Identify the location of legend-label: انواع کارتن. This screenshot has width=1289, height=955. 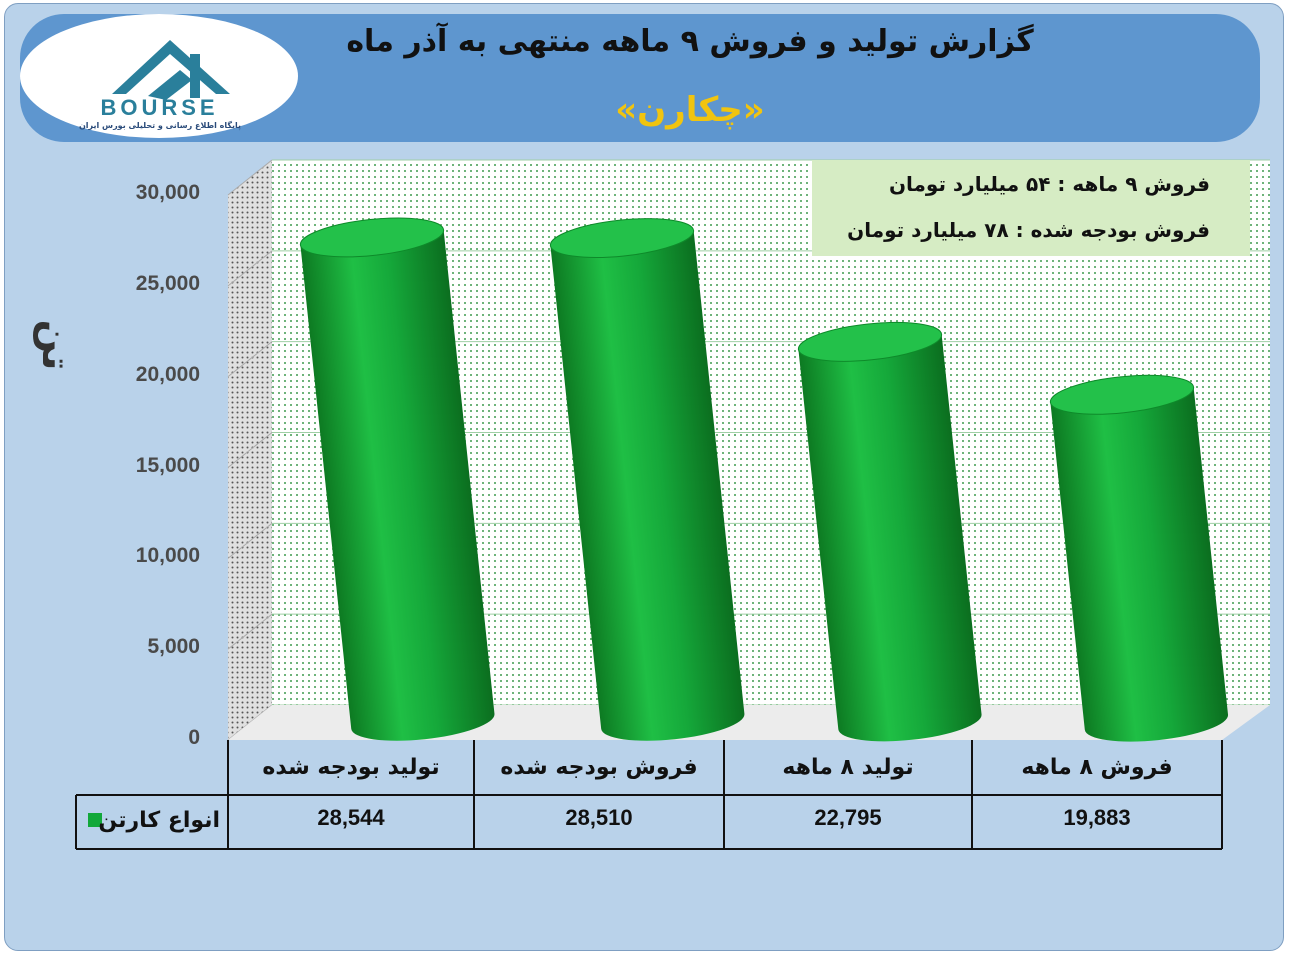
(159, 820).